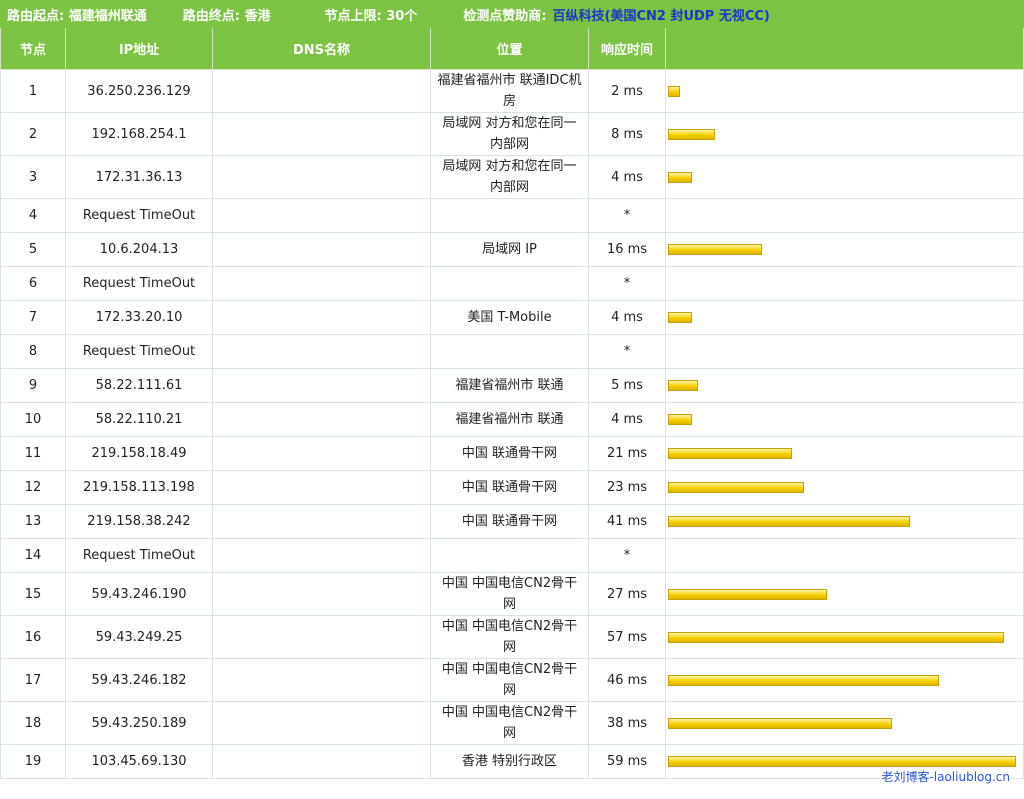 This screenshot has width=1024, height=799. Describe the element at coordinates (139, 723) in the screenshot. I see `ip: 59.43.250.189` at that location.